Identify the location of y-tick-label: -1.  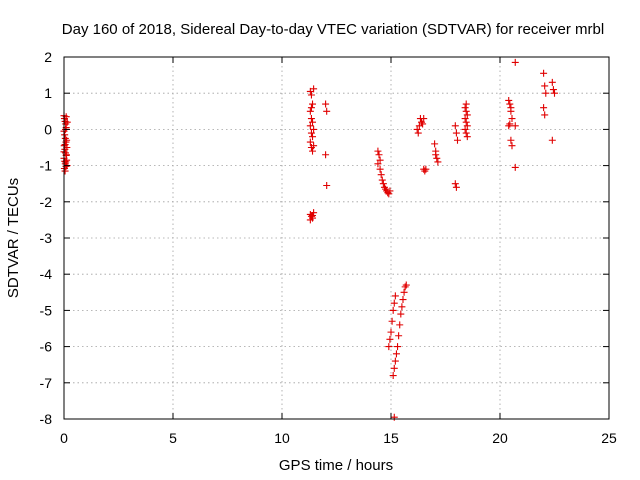
(46, 166).